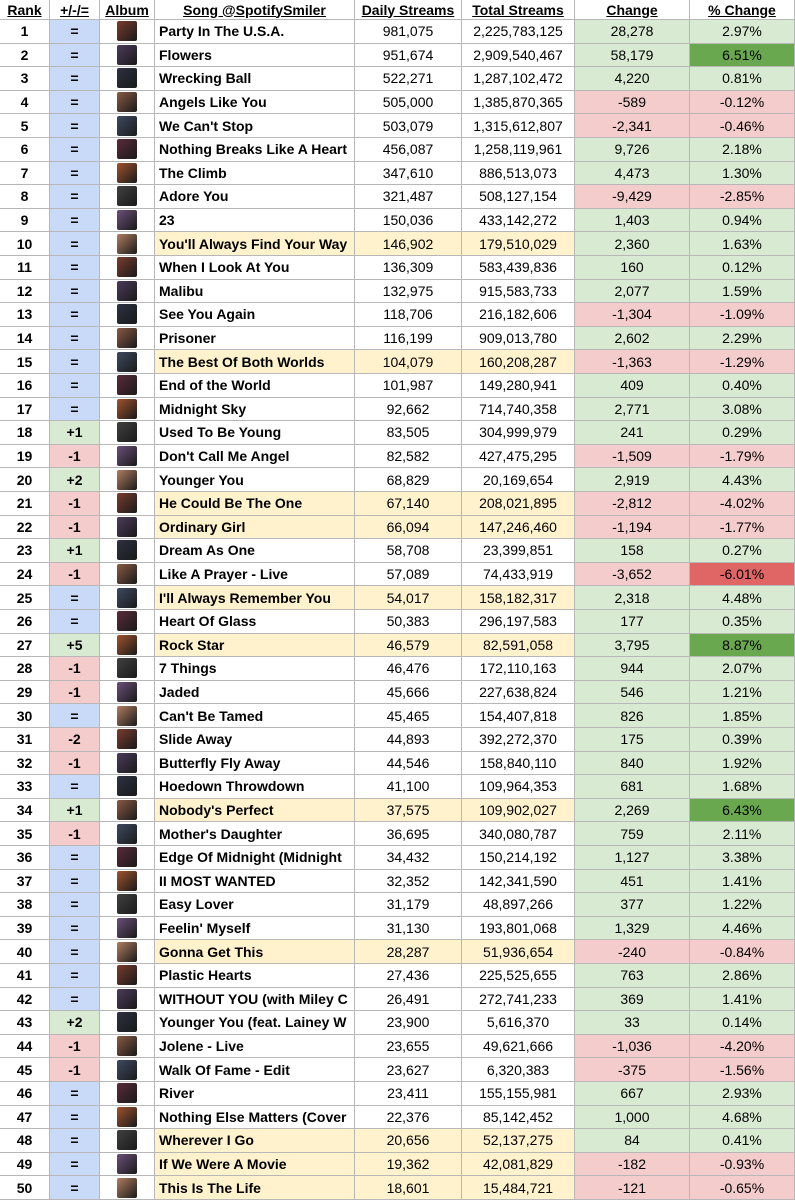 The image size is (795, 1200). What do you see at coordinates (518, 291) in the screenshot?
I see `total-streams: 915,583,733` at bounding box center [518, 291].